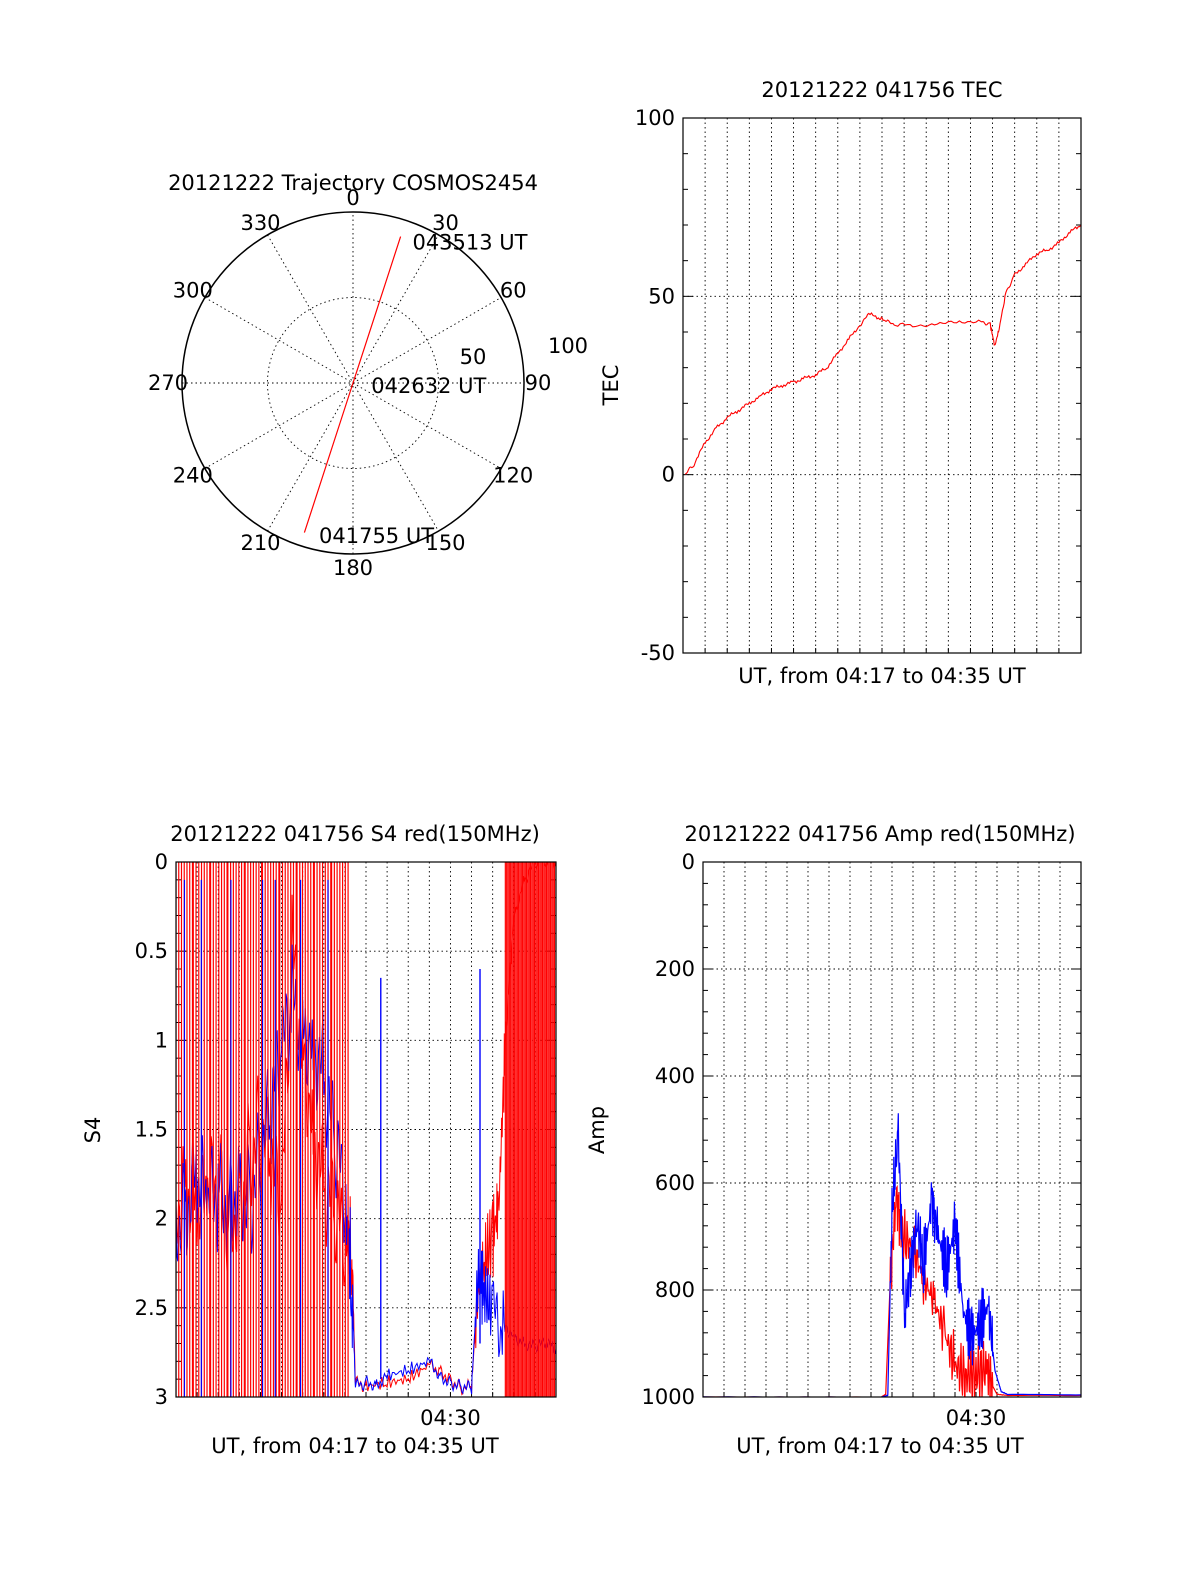  I want to click on tec-plot-ytick-label: 50, so click(661, 296).